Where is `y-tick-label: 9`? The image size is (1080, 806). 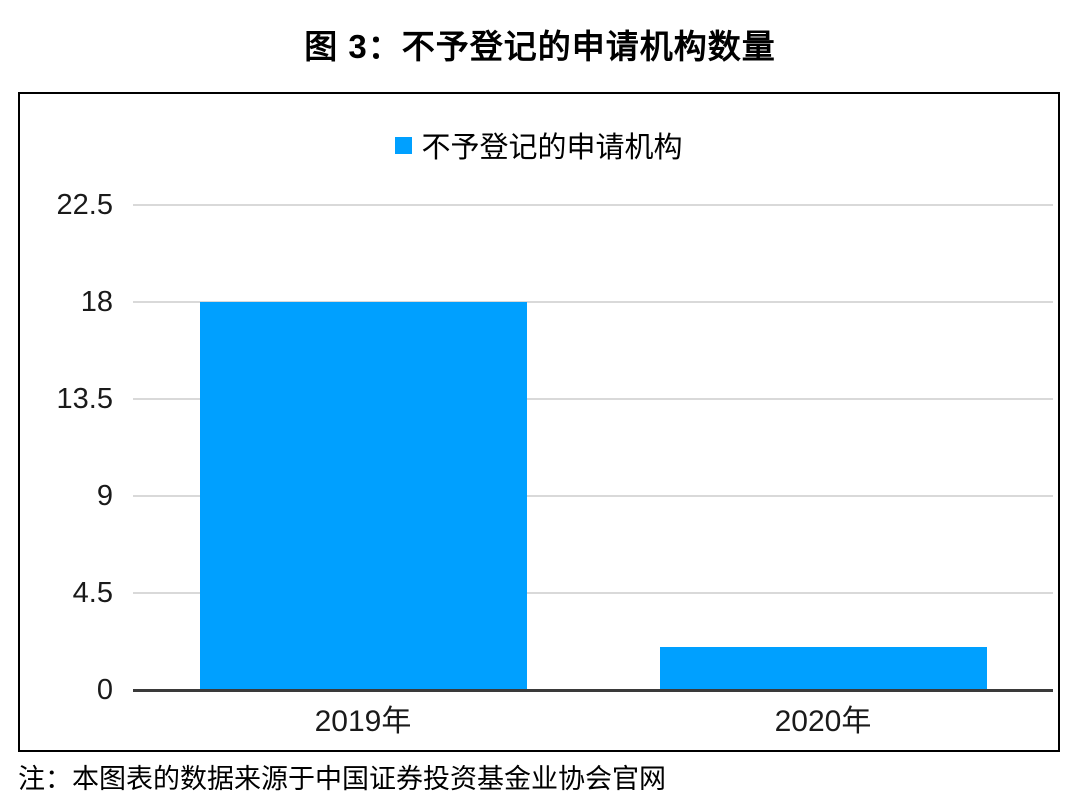 y-tick-label: 9 is located at coordinates (104, 496).